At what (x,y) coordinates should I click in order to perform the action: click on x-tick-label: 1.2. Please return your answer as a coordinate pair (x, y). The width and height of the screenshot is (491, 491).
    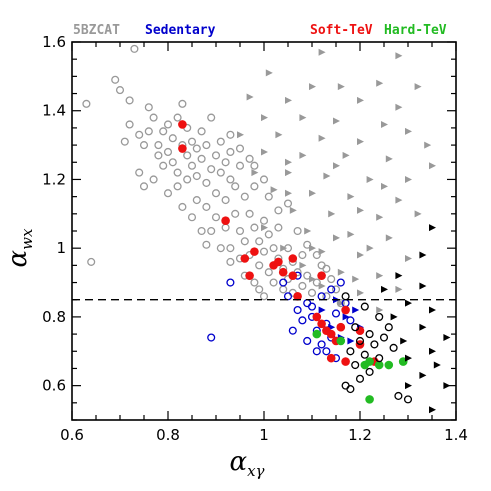
    Looking at the image, I should click on (360, 435).